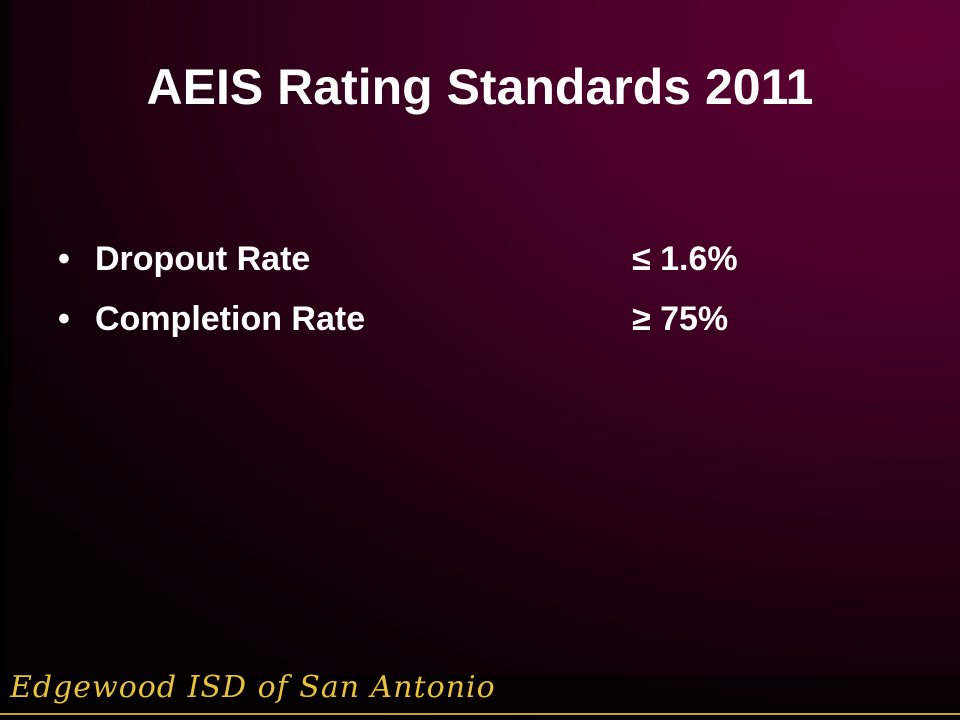  I want to click on bullet-label: Completion Rate, so click(230, 319).